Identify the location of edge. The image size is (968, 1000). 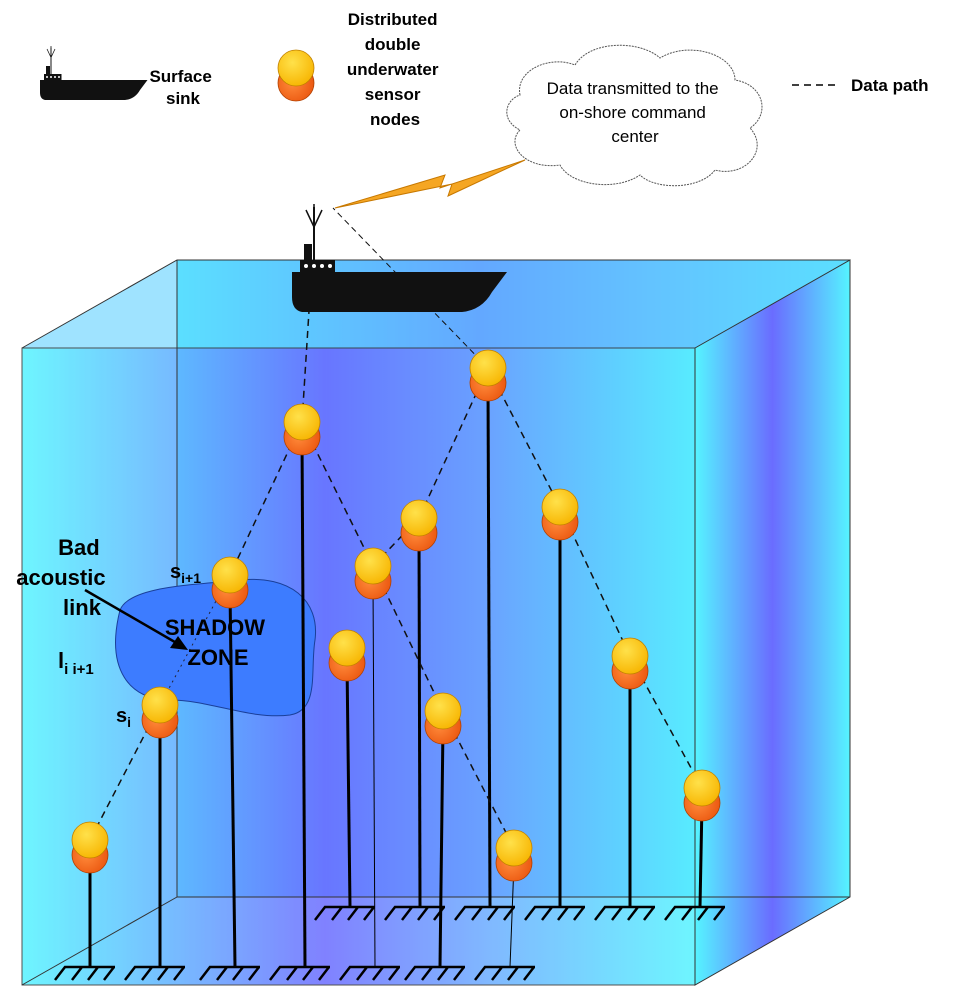
(99, 941).